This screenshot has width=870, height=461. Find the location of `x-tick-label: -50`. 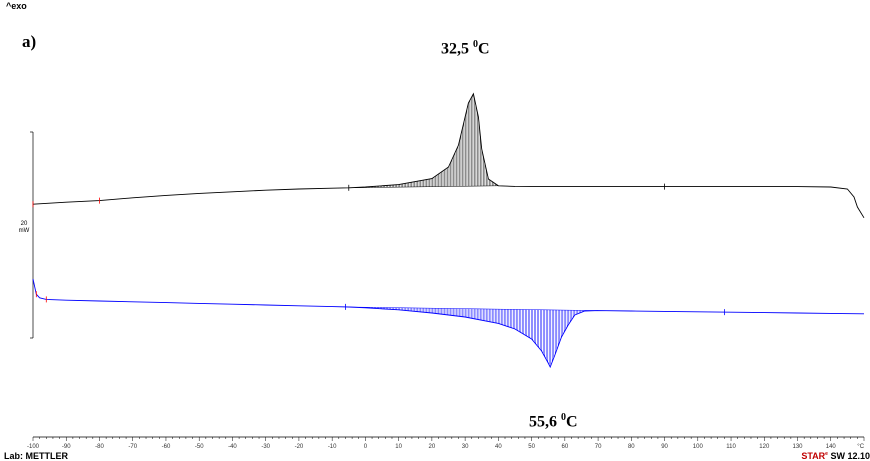

x-tick-label: -50 is located at coordinates (199, 447).